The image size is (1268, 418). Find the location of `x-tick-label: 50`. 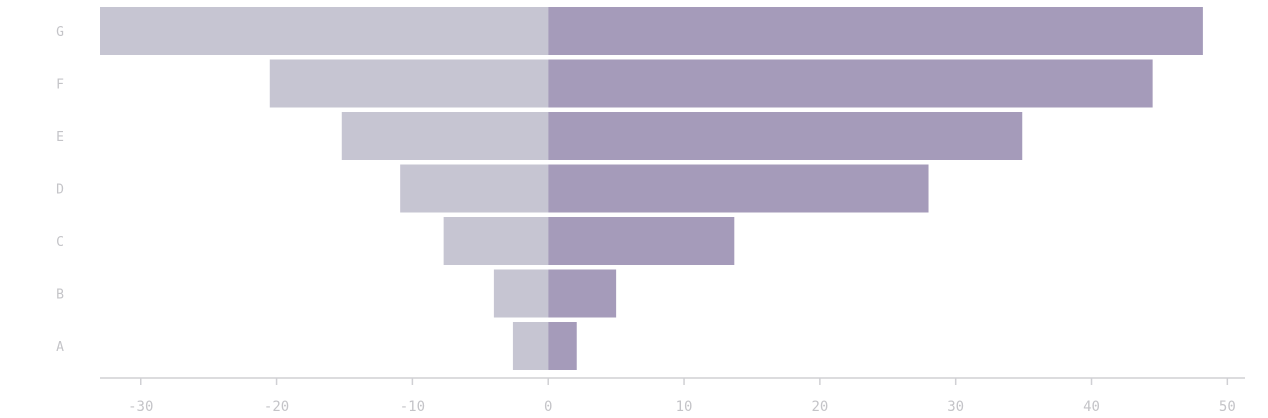

x-tick-label: 50 is located at coordinates (1227, 407).